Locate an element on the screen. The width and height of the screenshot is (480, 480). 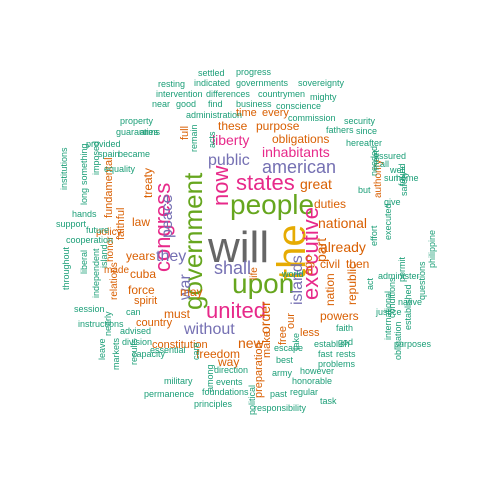
word-assured: assured is located at coordinates (390, 156).